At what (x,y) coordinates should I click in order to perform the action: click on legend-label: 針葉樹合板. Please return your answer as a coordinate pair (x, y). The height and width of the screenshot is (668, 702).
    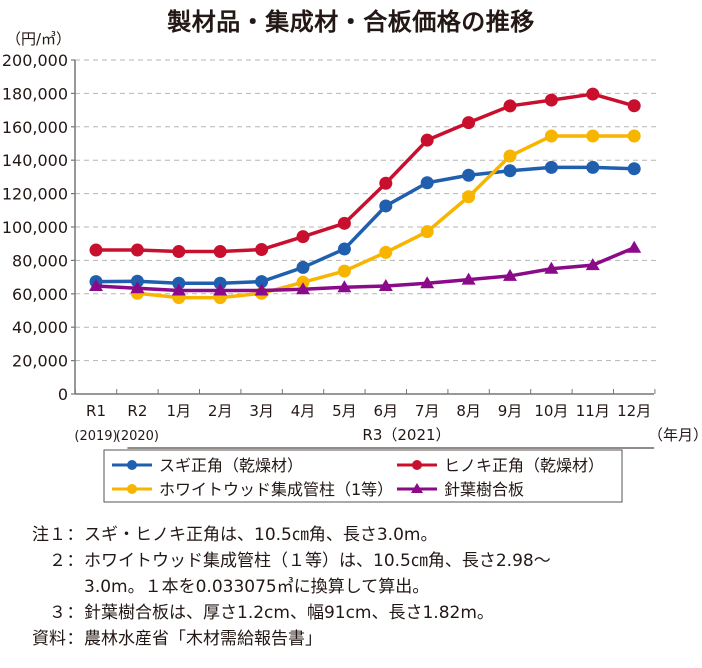
    Looking at the image, I should click on (484, 489).